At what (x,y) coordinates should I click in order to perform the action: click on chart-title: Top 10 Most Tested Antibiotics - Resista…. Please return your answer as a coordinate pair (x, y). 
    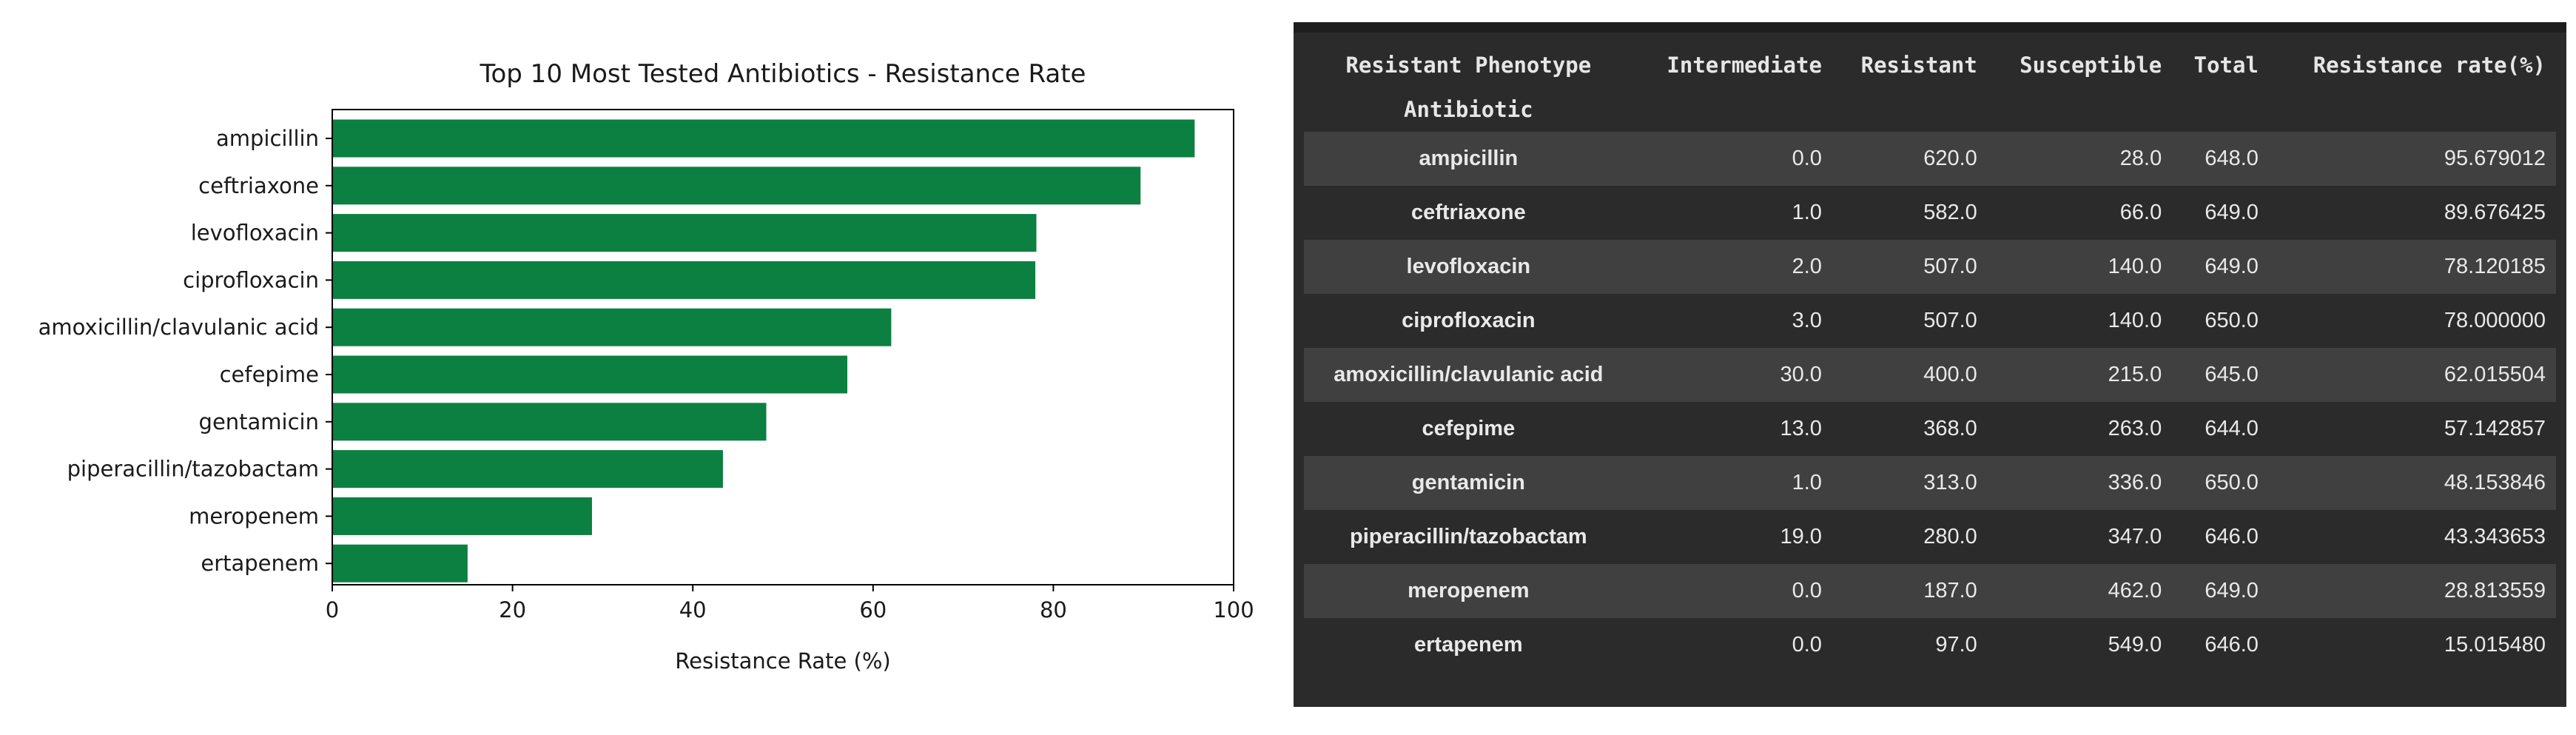
    Looking at the image, I should click on (783, 74).